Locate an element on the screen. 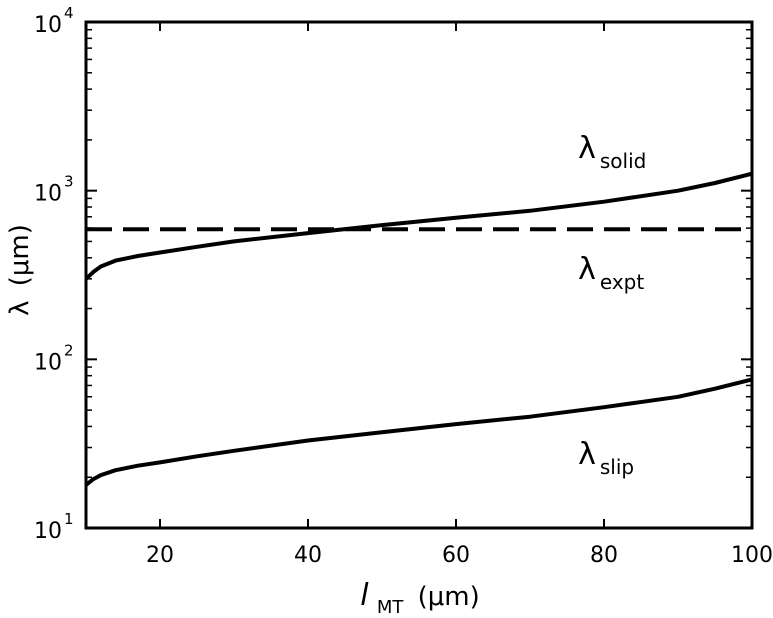 This screenshot has width=773, height=618. y-tick-label: 10 4 is located at coordinates (54, 21).